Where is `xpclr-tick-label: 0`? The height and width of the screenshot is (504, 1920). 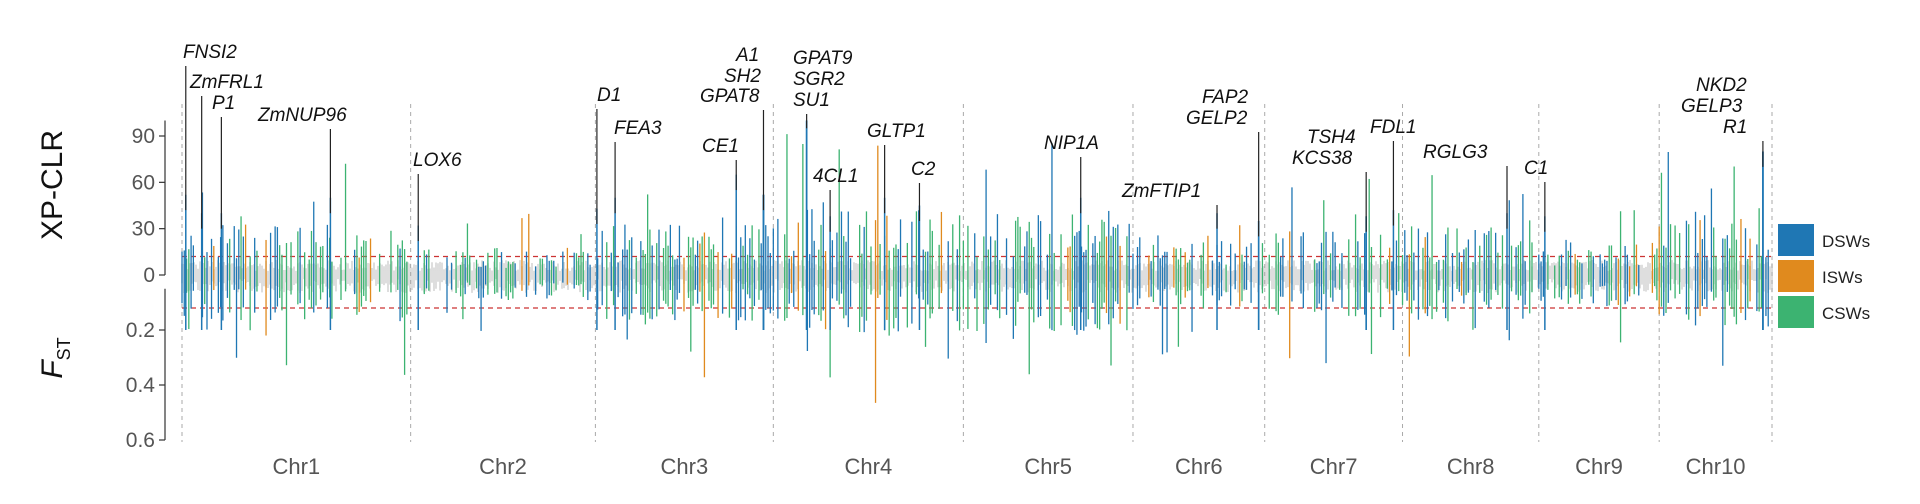
xpclr-tick-label: 0 is located at coordinates (149, 275).